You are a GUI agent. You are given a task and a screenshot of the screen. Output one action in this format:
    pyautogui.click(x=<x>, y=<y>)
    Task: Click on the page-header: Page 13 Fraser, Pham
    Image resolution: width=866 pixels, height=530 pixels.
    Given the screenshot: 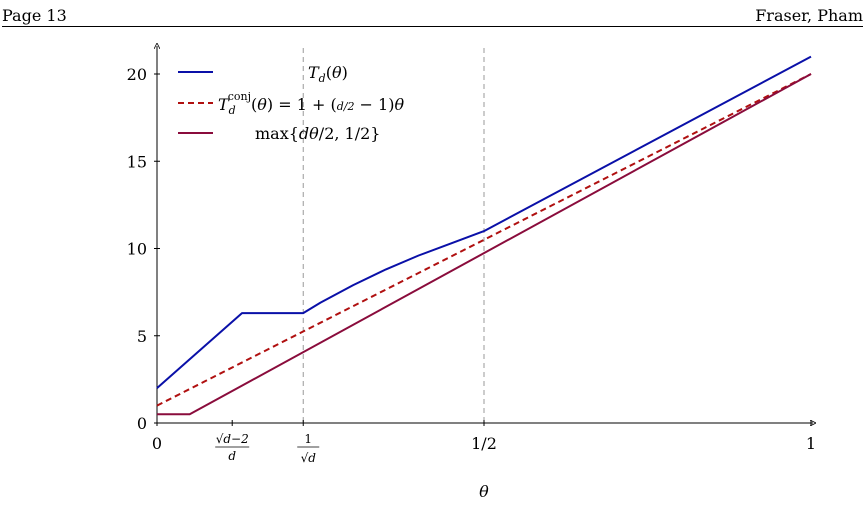 What is the action you would take?
    pyautogui.click(x=432, y=15)
    